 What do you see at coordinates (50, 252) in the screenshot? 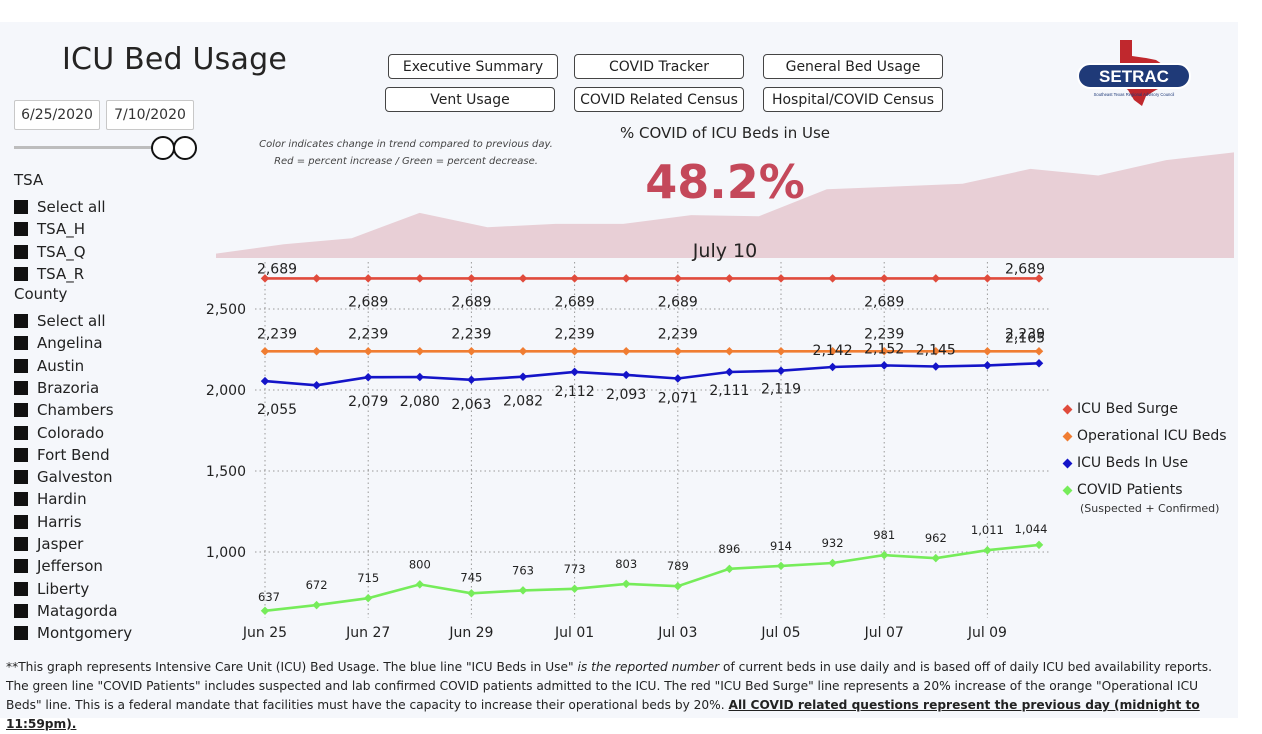
I see `tsa-option-tsa-q: TSA_Q` at bounding box center [50, 252].